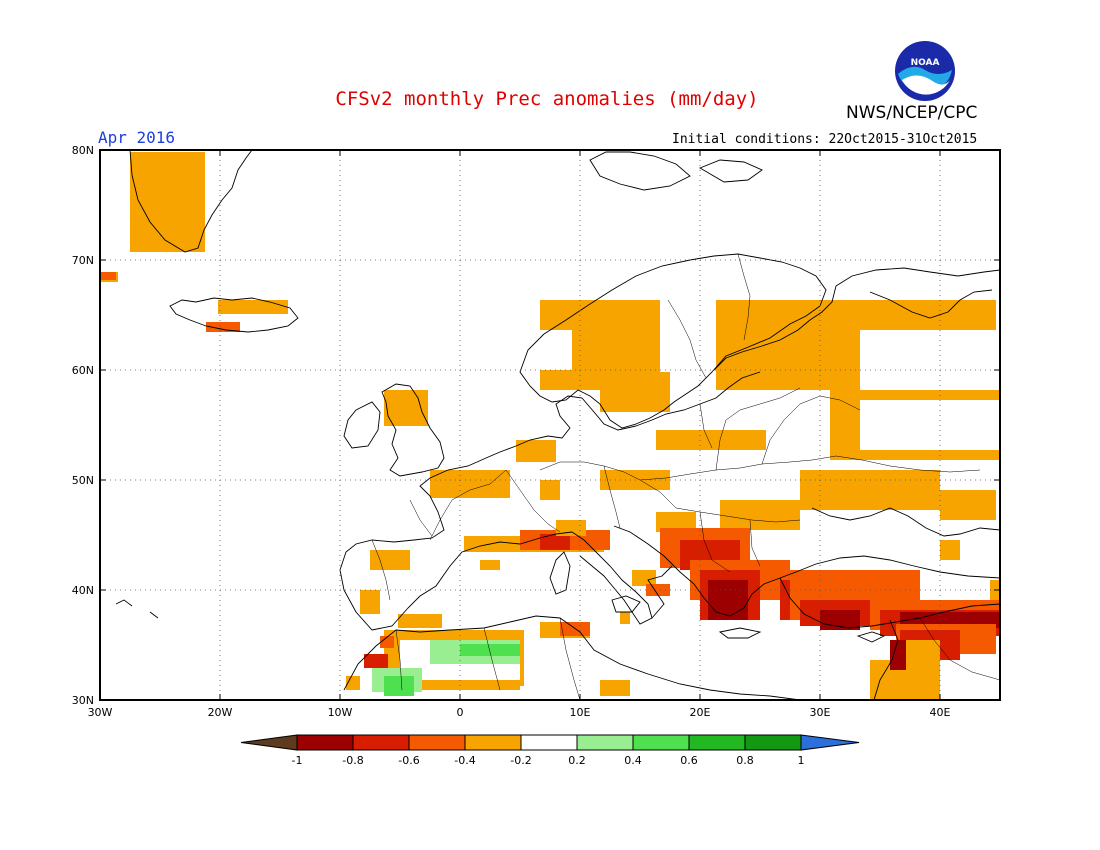 Image resolution: width=1100 pixels, height=850 pixels. I want to click on lon-tick-label: 30E, so click(820, 712).